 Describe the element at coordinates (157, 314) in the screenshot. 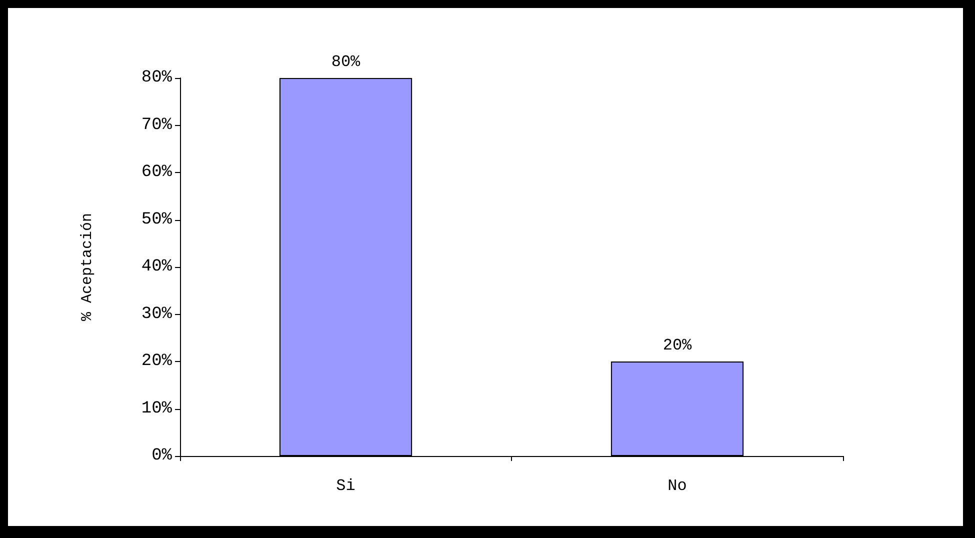

I see `y-tick-label: 30%` at that location.